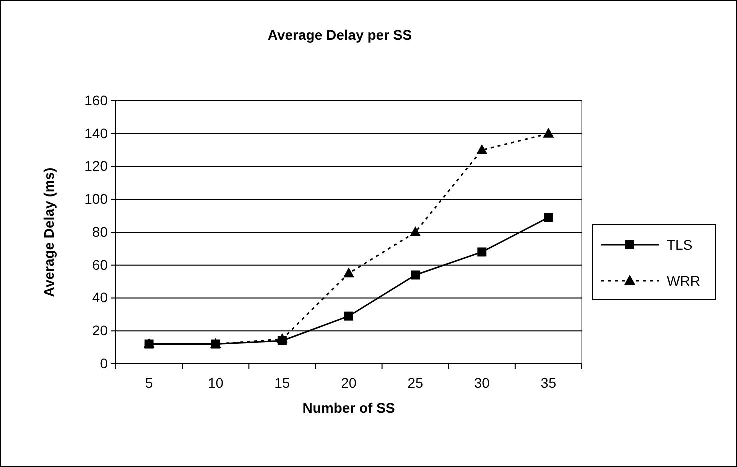  What do you see at coordinates (96, 199) in the screenshot?
I see `y-tick-label: 100` at bounding box center [96, 199].